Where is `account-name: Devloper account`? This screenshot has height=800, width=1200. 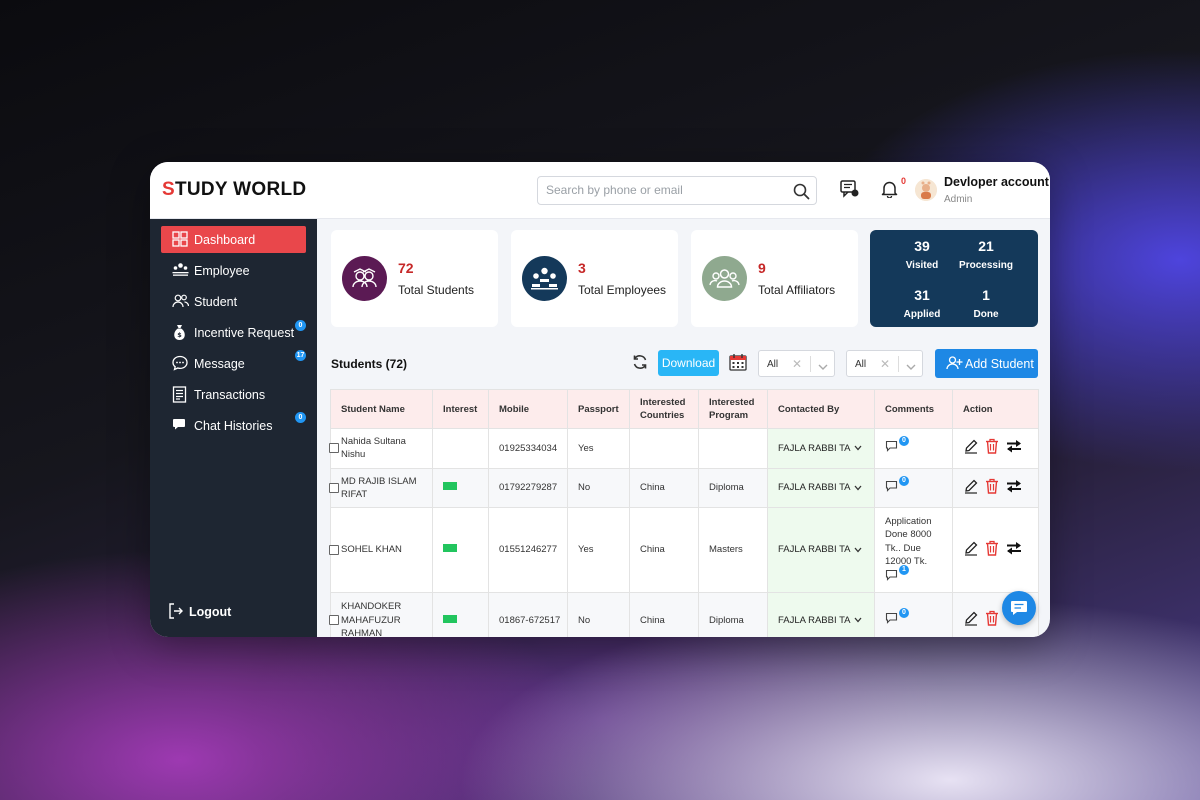 account-name: Devloper account is located at coordinates (996, 182).